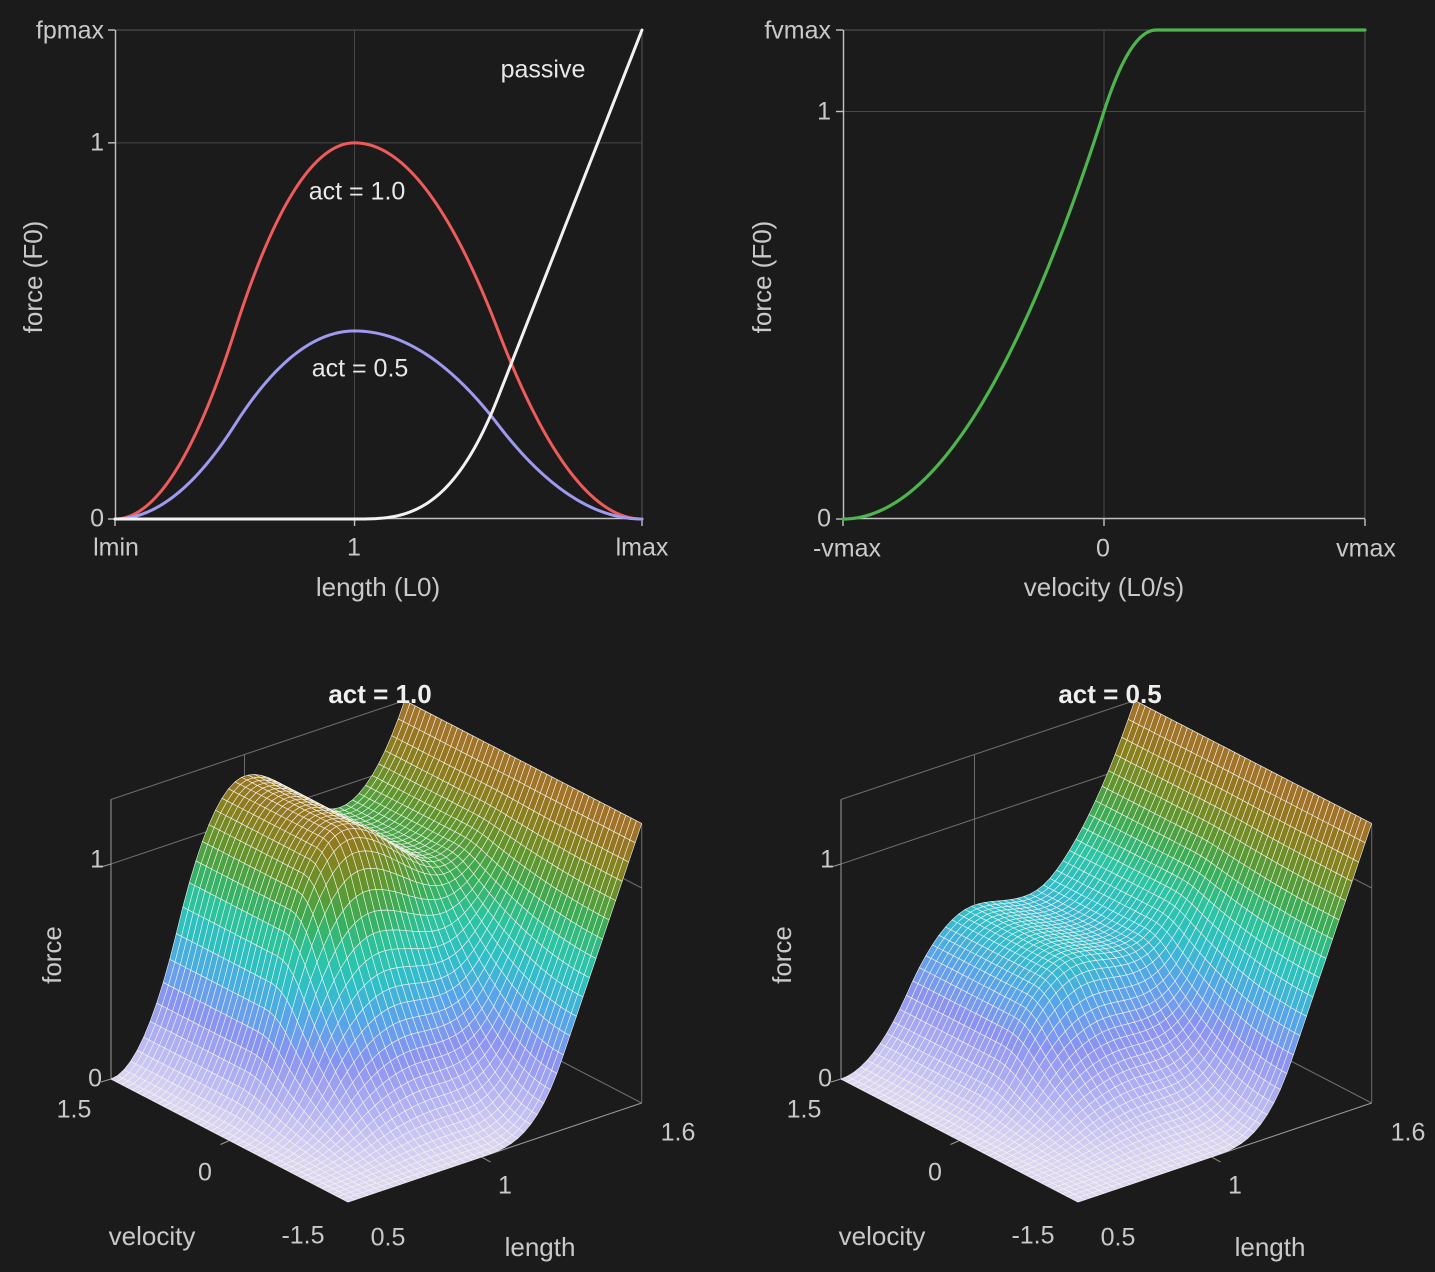 This screenshot has height=1272, width=1435. I want to click on fl-xtick-lmin: lmin, so click(116, 547).